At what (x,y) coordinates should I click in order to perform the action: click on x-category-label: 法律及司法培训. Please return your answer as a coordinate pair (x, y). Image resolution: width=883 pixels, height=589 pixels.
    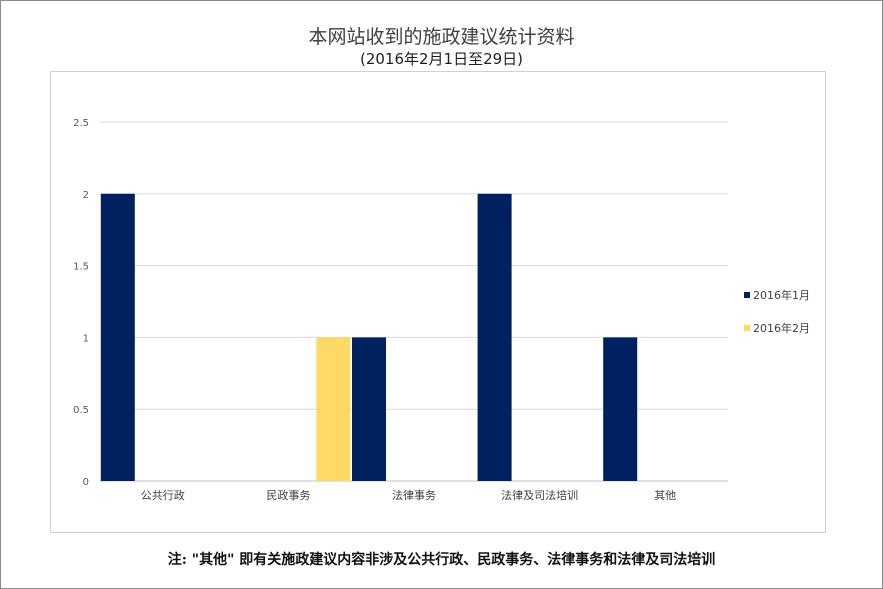
    Looking at the image, I should click on (539, 495).